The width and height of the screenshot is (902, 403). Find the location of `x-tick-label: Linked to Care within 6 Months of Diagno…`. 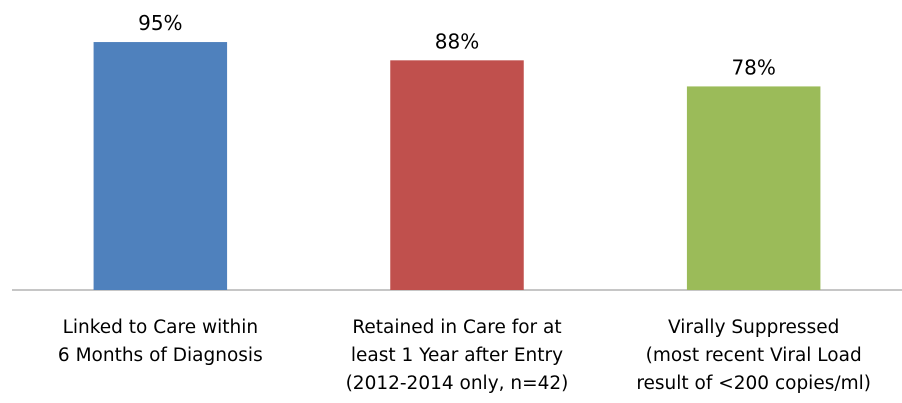

x-tick-label: Linked to Care within 6 Months of Diagno… is located at coordinates (160, 341).